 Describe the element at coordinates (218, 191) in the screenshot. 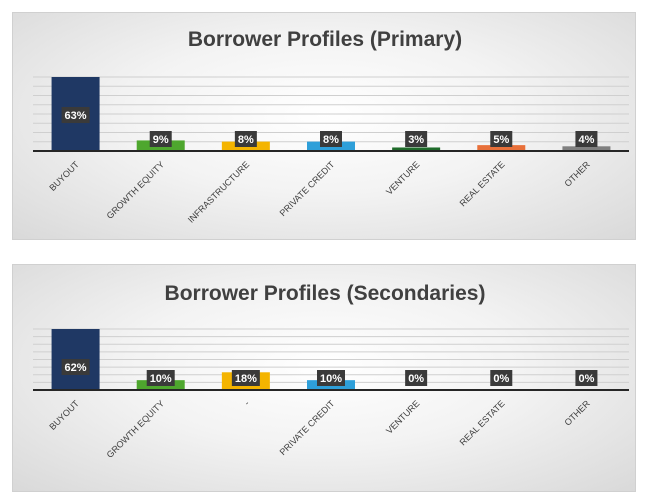

I see `category-label: INFRASTRUCTURE` at that location.